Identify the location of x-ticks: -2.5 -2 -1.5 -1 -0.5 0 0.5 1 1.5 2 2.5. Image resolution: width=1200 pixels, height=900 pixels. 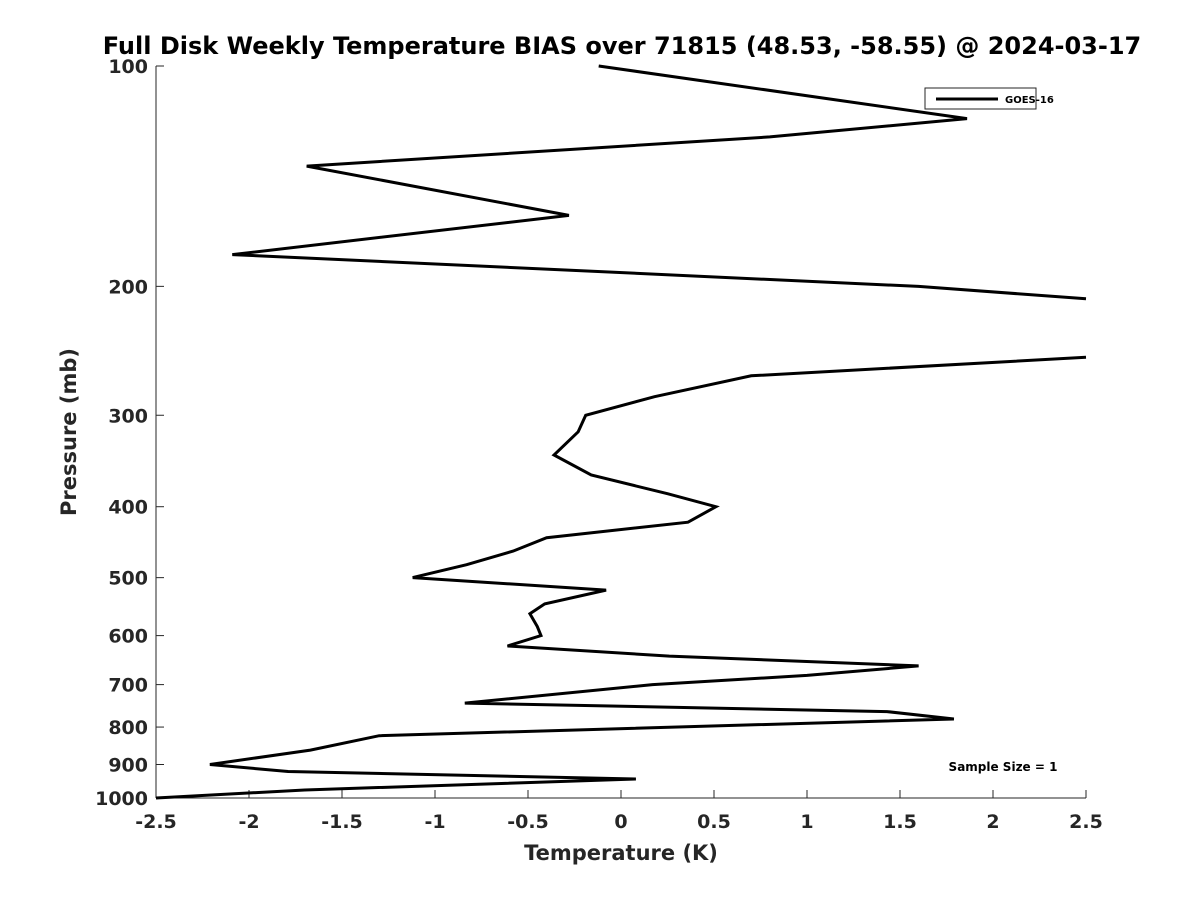
(619, 811).